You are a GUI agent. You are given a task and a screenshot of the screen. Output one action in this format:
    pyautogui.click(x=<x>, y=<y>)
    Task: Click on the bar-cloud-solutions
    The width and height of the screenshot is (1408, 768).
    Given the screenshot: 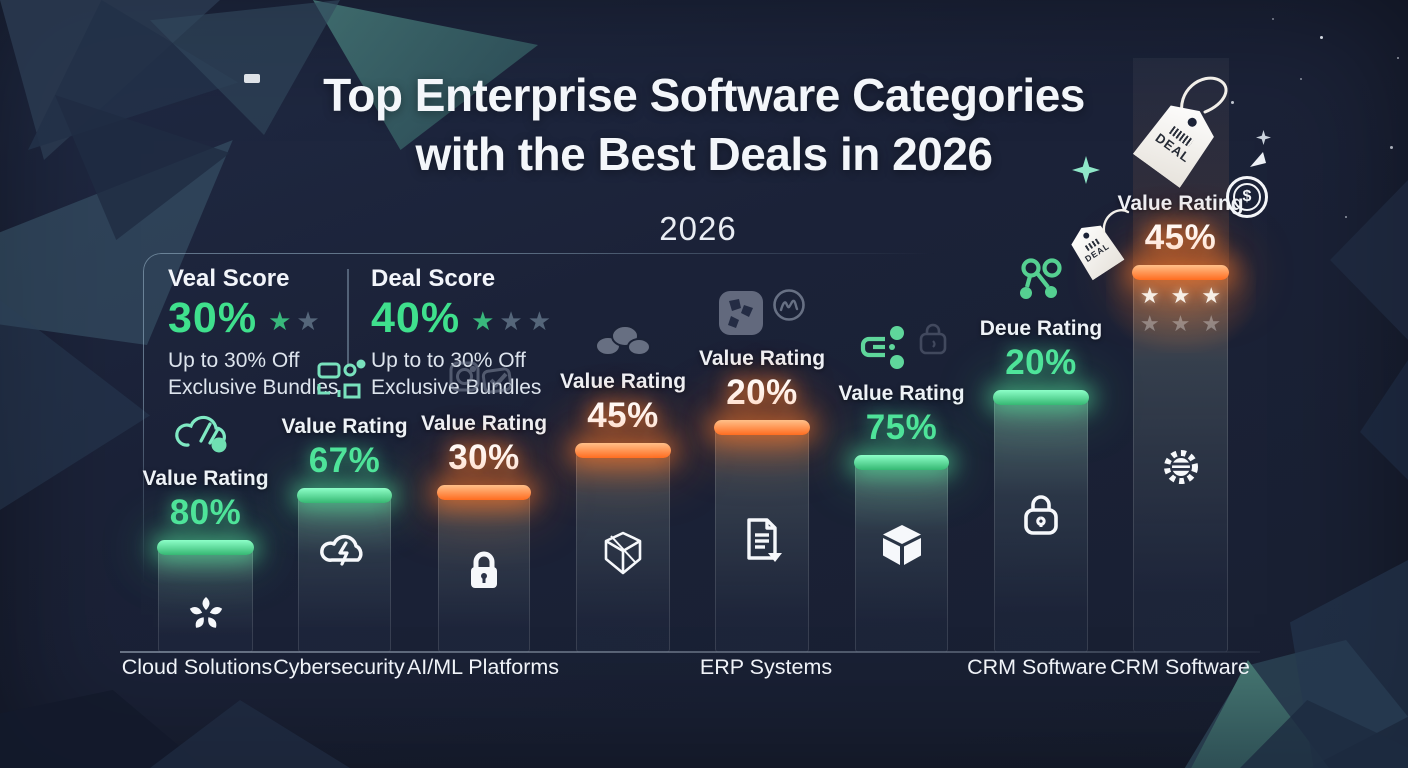 What is the action you would take?
    pyautogui.click(x=205, y=596)
    